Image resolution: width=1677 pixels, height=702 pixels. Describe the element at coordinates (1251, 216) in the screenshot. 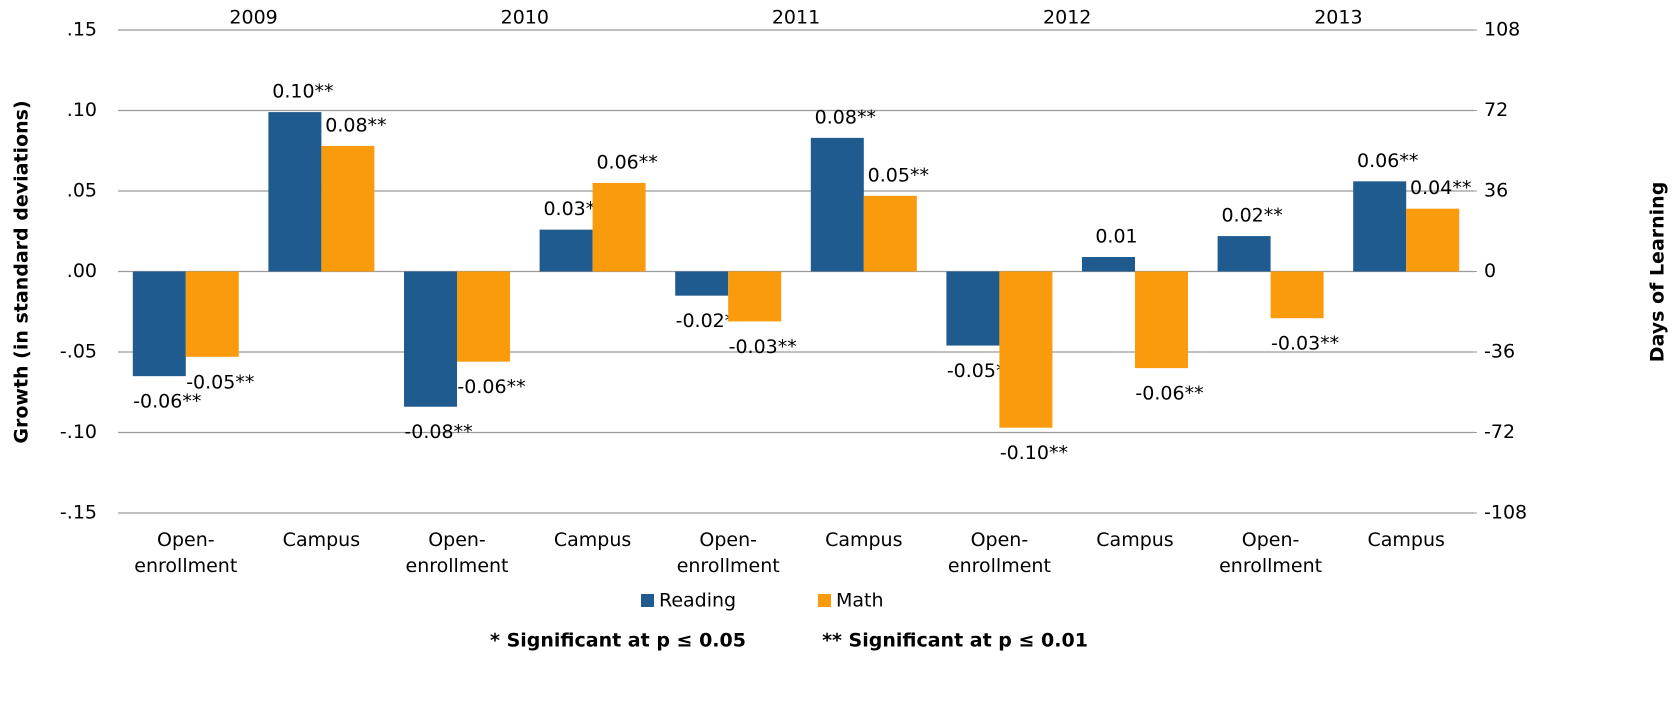

I see `value-label: 0.02**` at that location.